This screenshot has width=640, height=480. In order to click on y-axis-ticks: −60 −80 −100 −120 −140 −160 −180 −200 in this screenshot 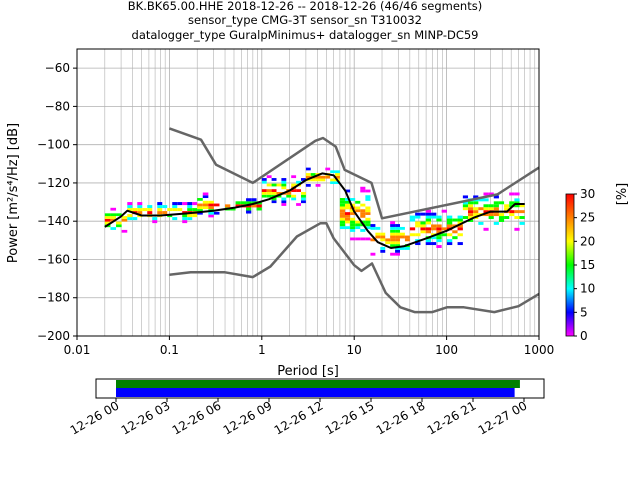, I will do `click(57, 202)`.